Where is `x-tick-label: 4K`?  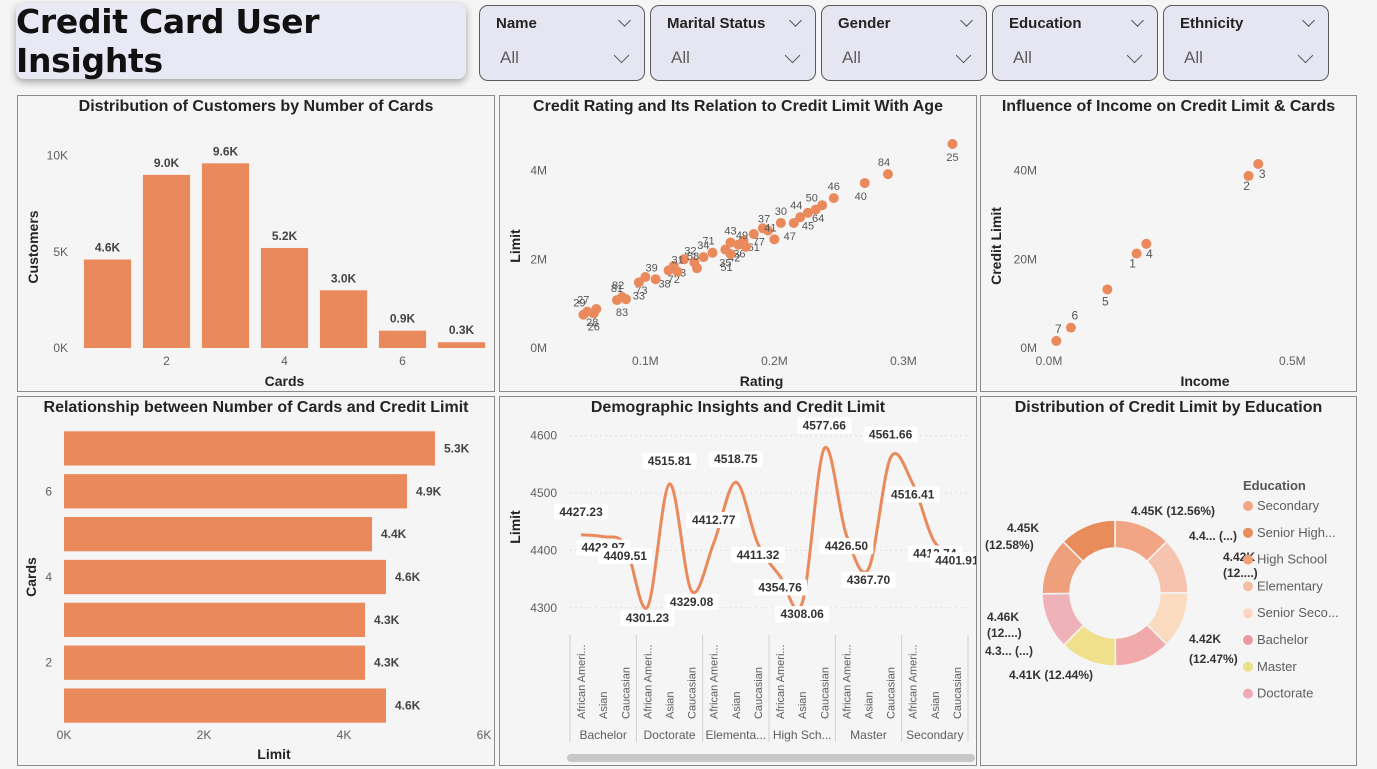 x-tick-label: 4K is located at coordinates (344, 735).